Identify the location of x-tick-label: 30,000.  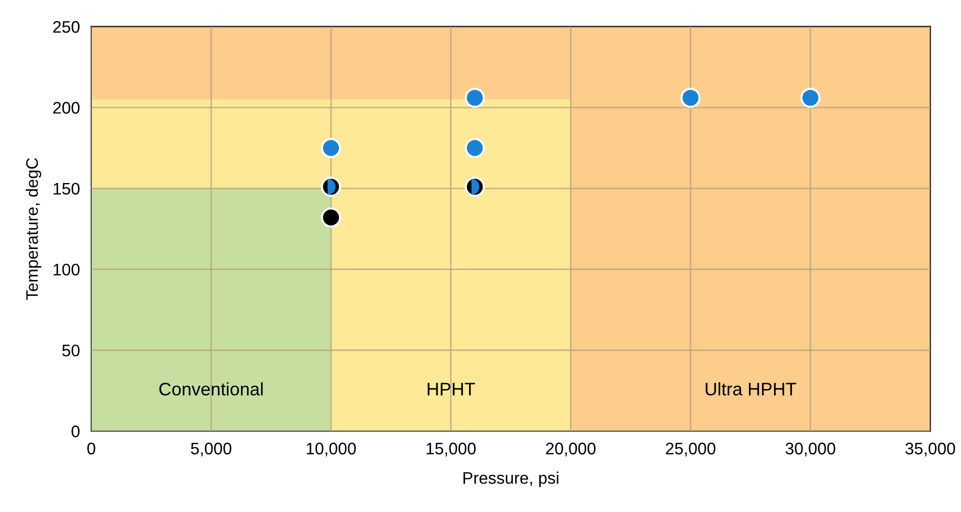
(811, 449).